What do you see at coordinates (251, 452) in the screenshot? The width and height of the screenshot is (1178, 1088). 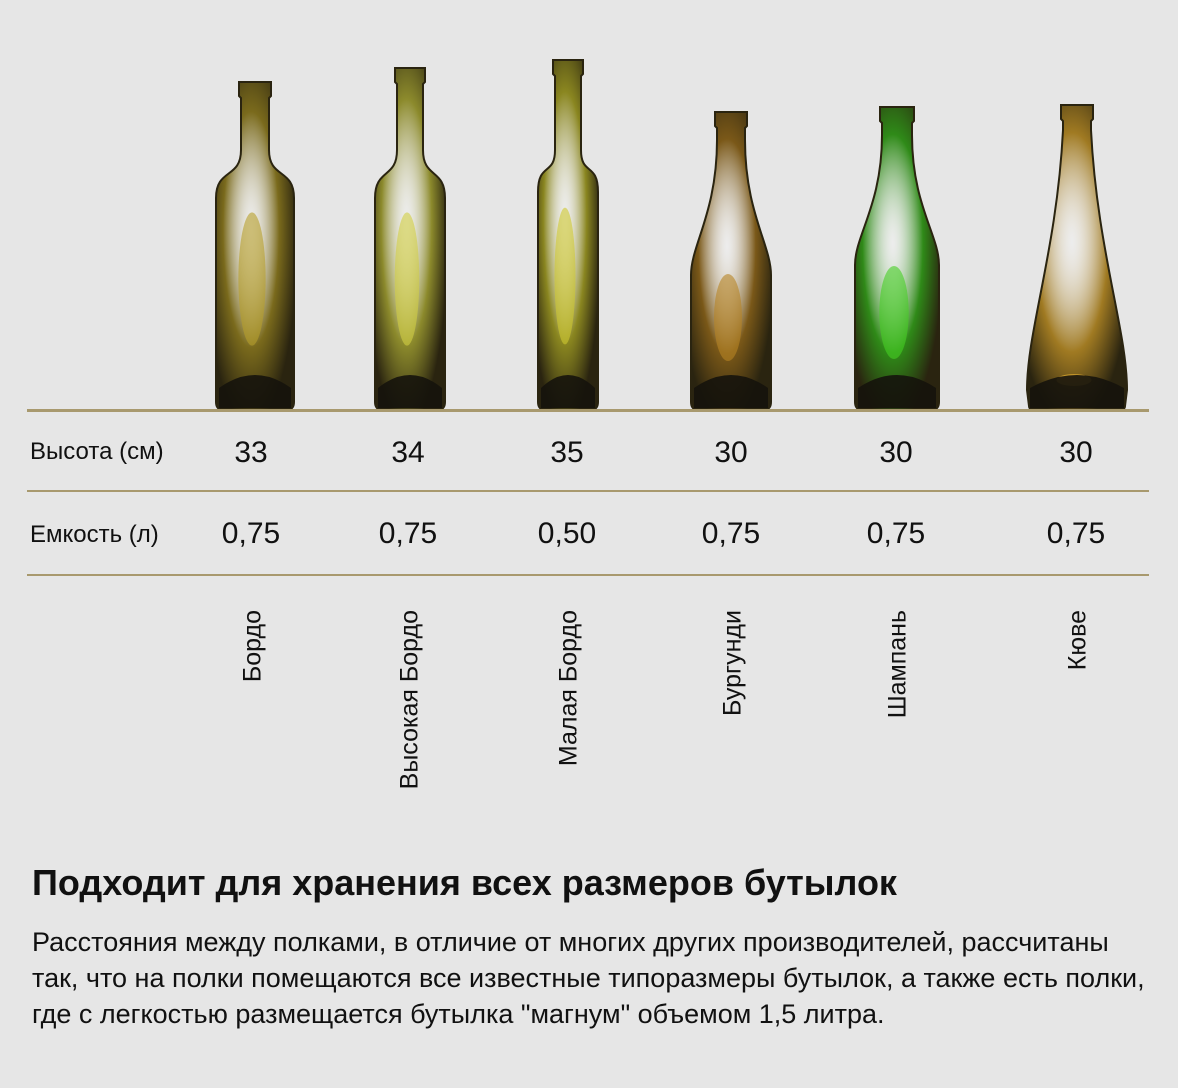 I see `bottle-height-value: 33` at bounding box center [251, 452].